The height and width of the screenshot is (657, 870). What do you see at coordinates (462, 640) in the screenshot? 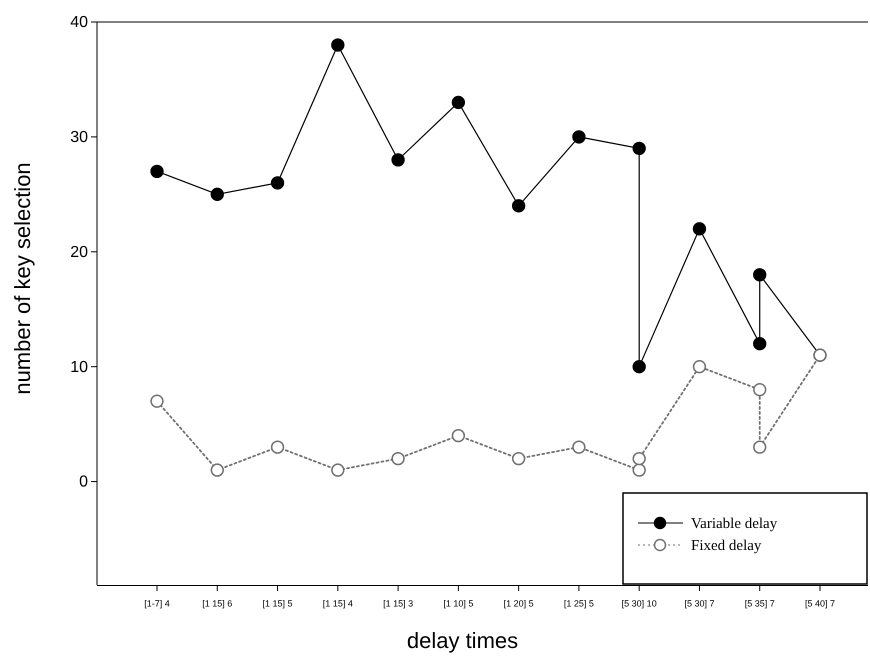
I see `x-axis-title: delay times` at bounding box center [462, 640].